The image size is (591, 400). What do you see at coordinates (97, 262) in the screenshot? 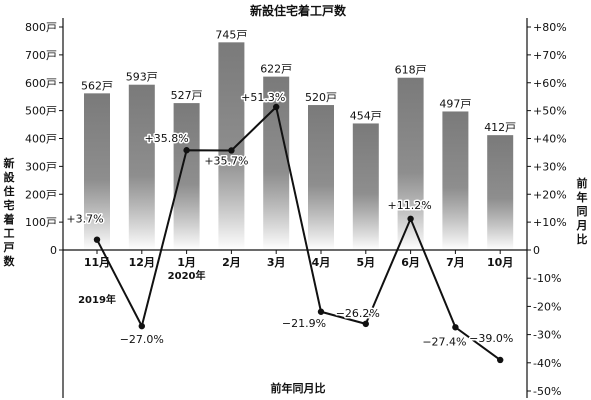
I see `category-label: 11月` at bounding box center [97, 262].